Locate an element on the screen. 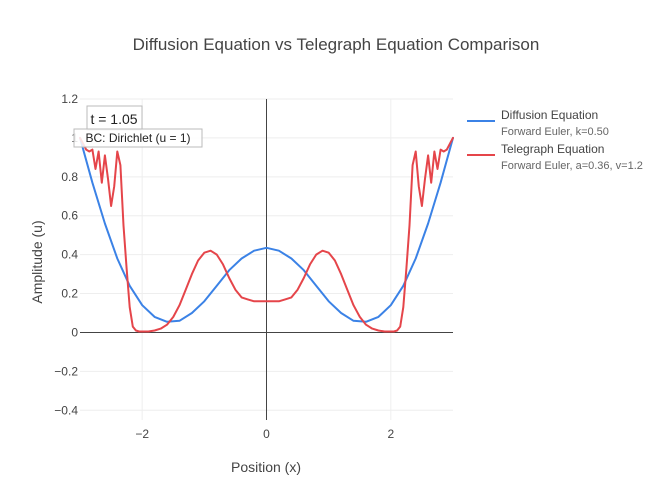 The height and width of the screenshot is (500, 672). y-tick-label: 0.2 is located at coordinates (69, 294).